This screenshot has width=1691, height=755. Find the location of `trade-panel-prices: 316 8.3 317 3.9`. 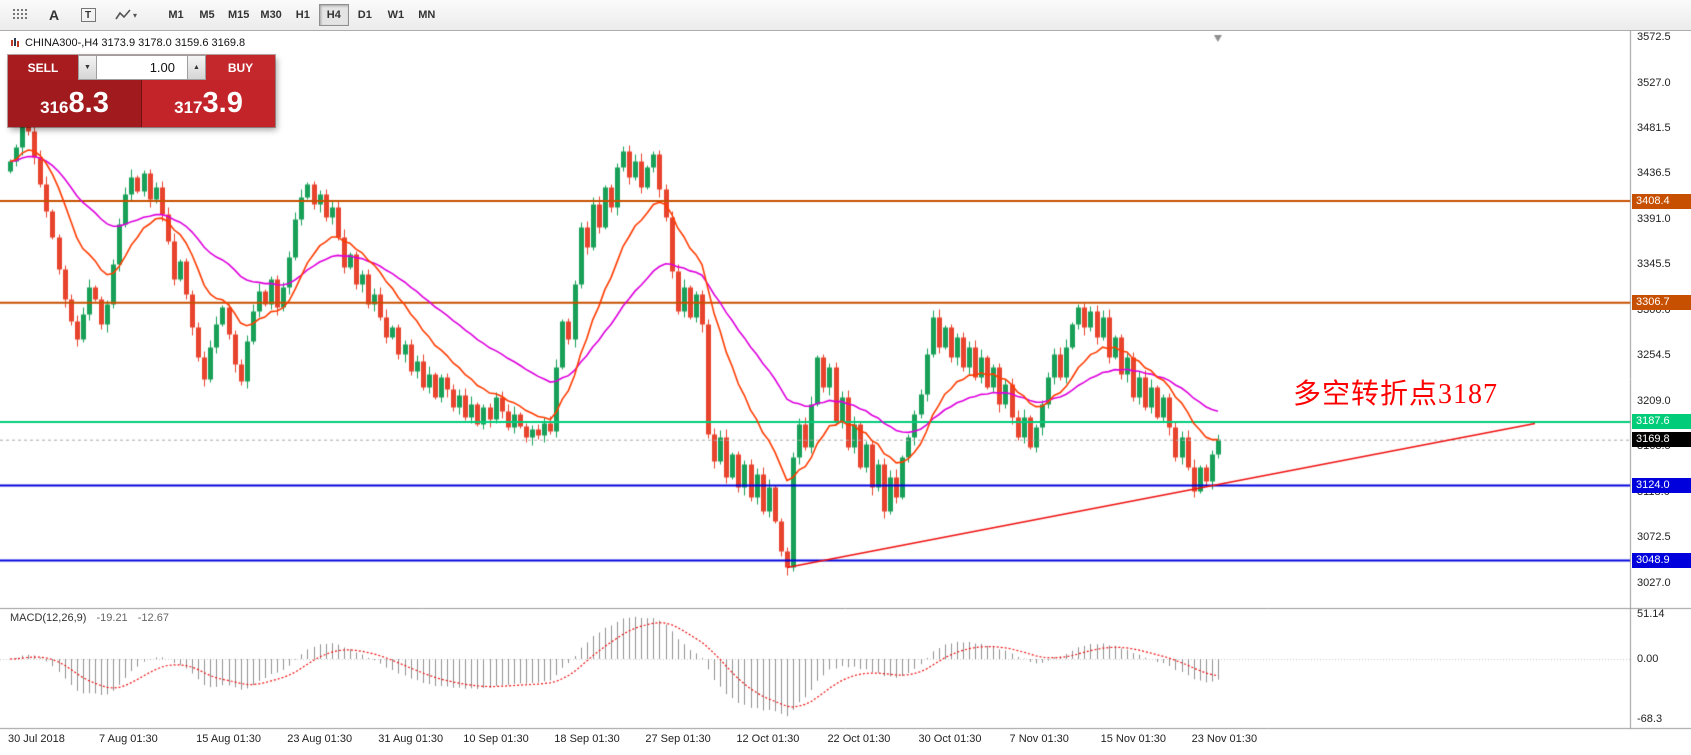

trade-panel-prices: 316 8.3 317 3.9 is located at coordinates (141, 103).